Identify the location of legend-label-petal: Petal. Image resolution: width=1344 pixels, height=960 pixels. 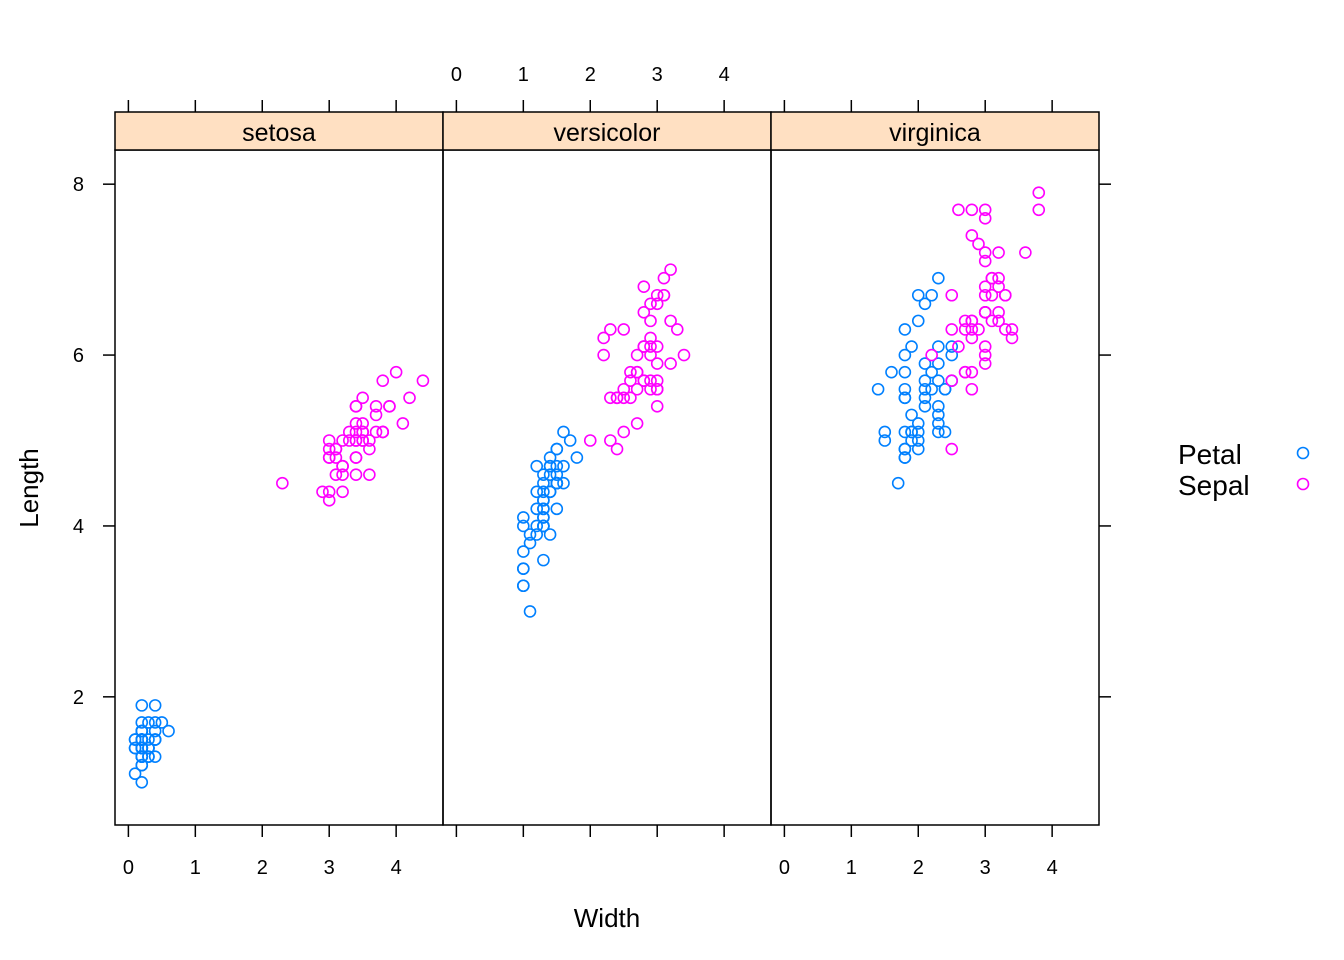
(1210, 454).